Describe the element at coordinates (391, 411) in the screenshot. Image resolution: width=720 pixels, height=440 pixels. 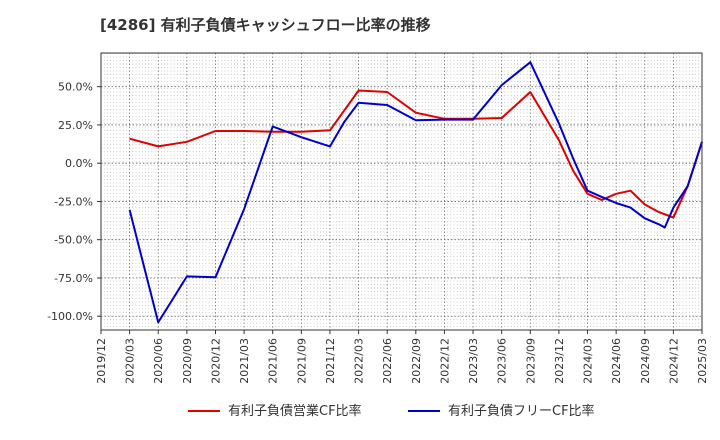
I see `legend: 有利子負債営業CF比率 有利子負債フリーCF比率` at that location.